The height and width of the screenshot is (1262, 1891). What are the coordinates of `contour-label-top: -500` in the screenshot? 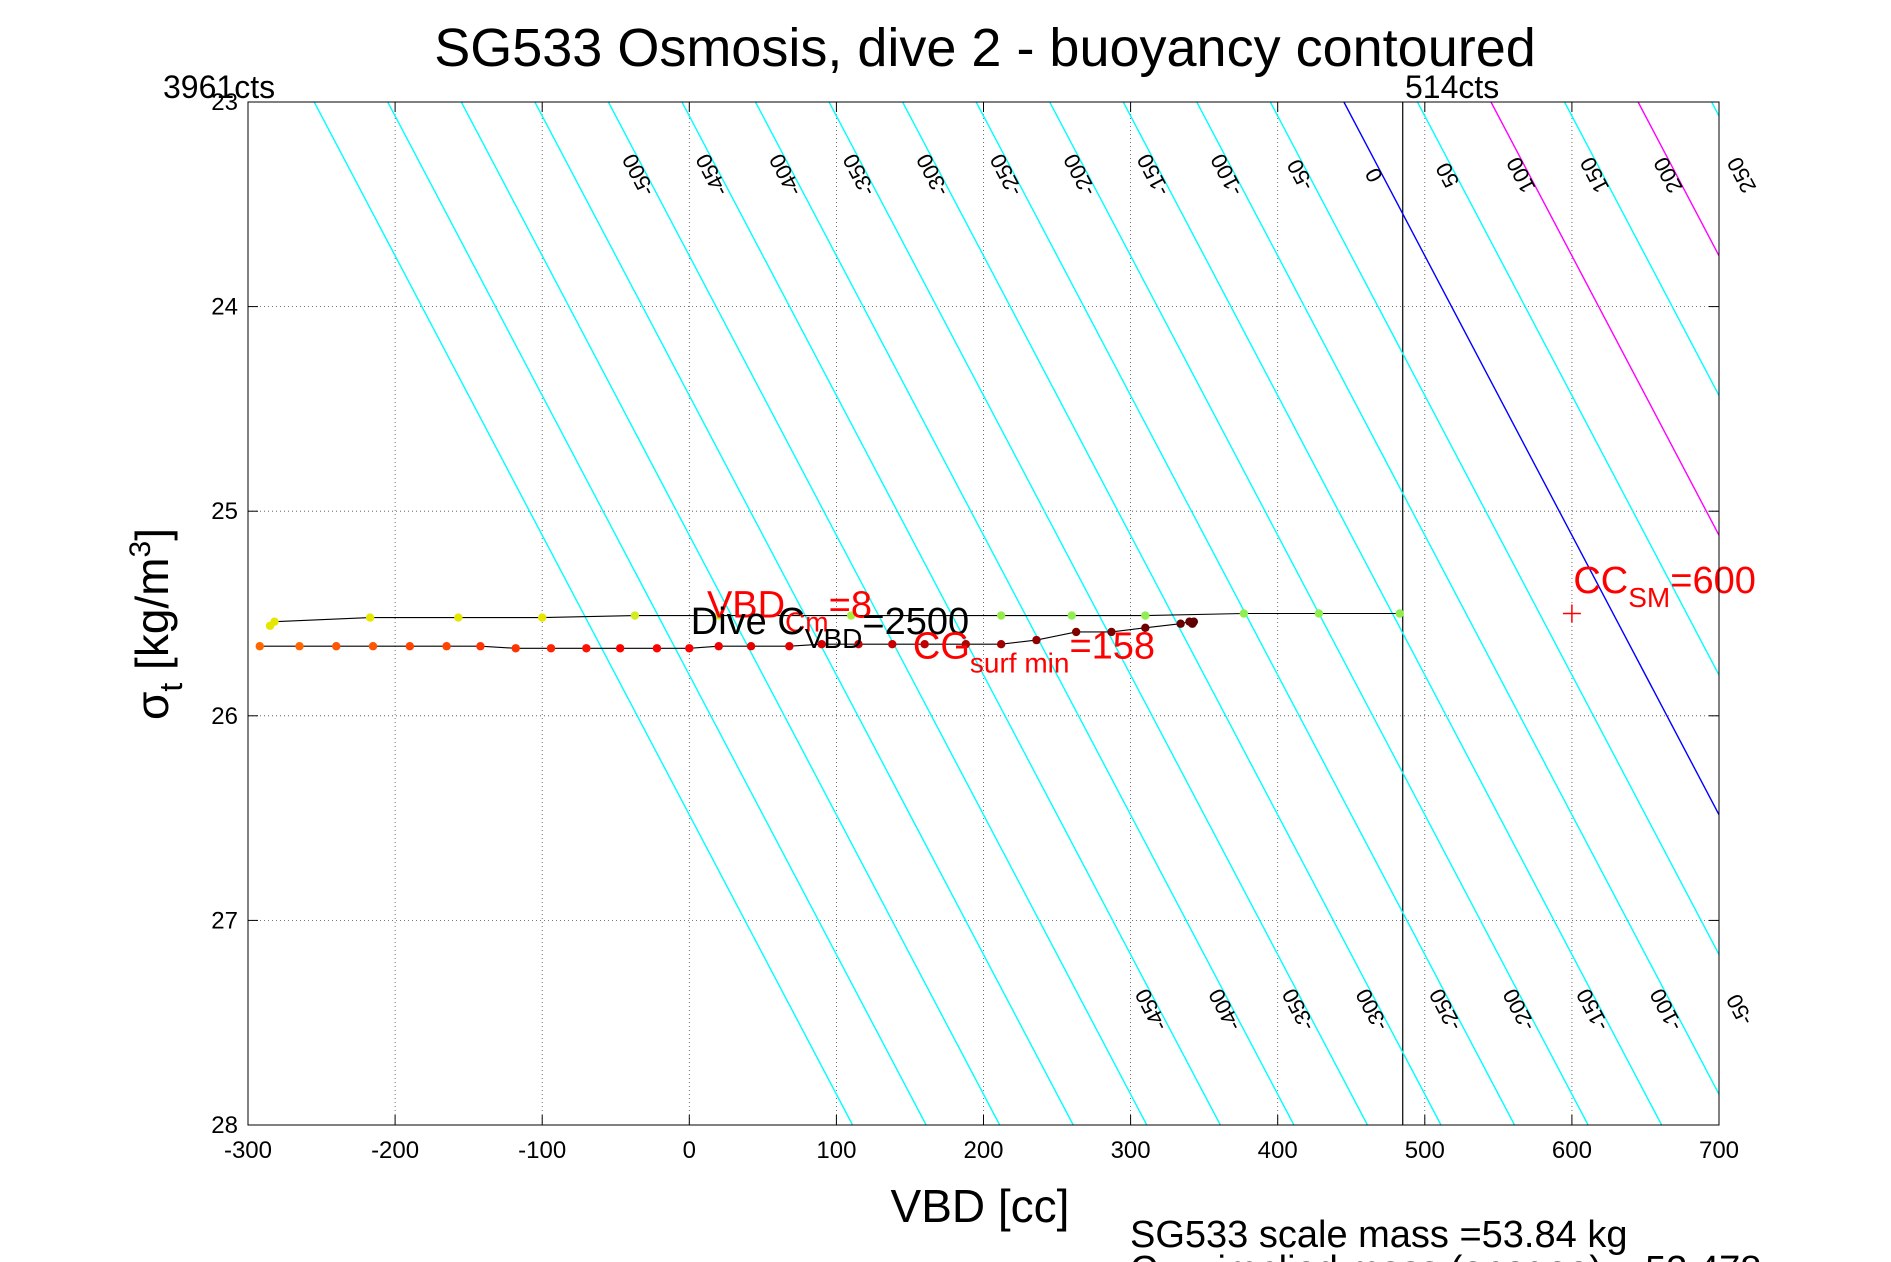 It's located at (638, 175).